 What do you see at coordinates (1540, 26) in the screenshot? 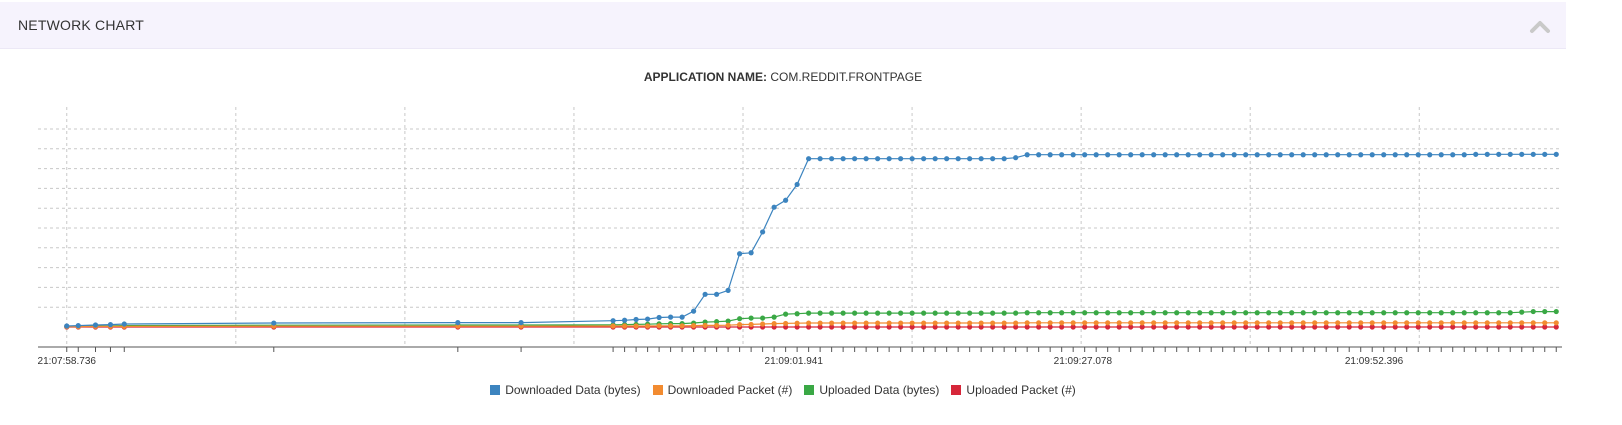
I see `chevron-up-icon` at bounding box center [1540, 26].